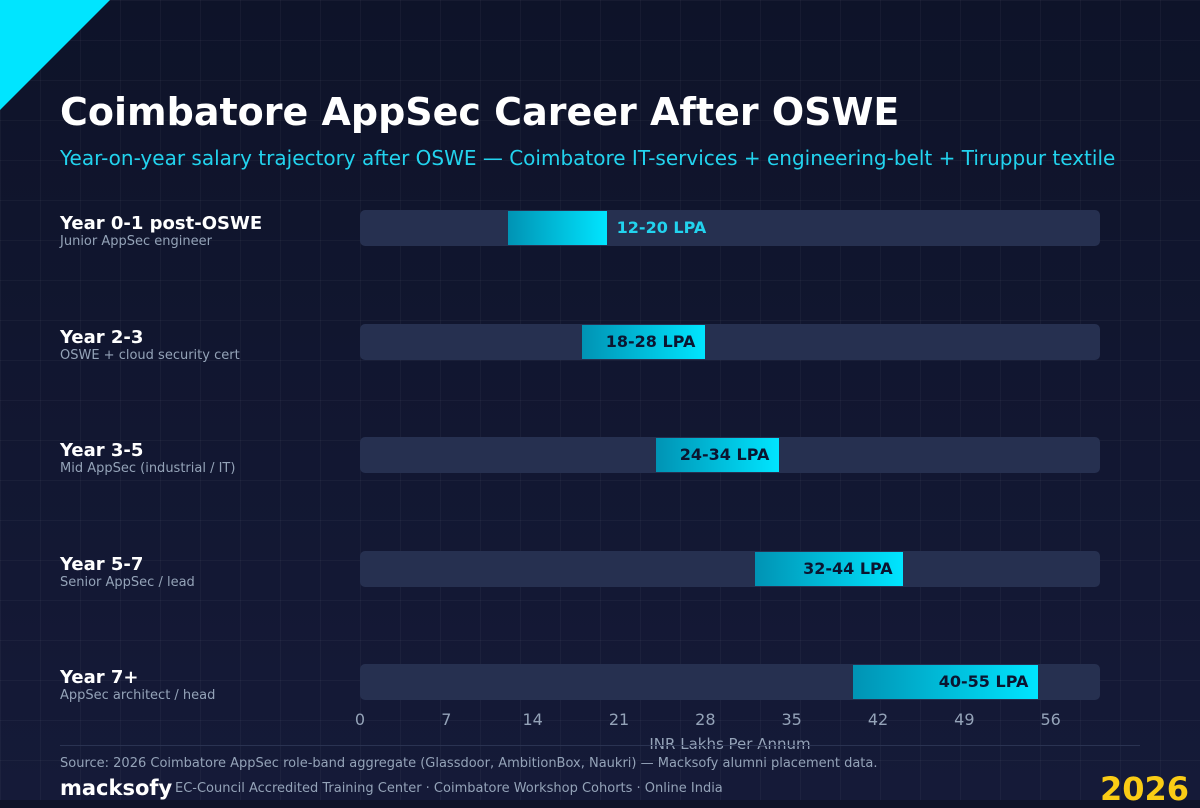 This screenshot has height=808, width=1200. I want to click on x-axis-label: INR Lakhs Per Annum, so click(730, 744).